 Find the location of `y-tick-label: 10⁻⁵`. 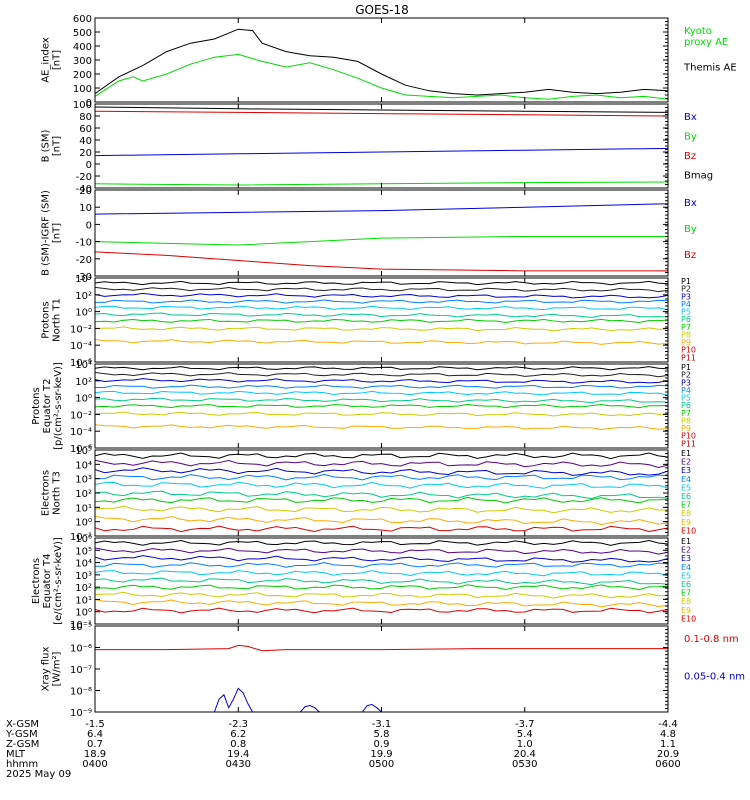

y-tick-label: 10⁻⁵ is located at coordinates (81, 627).